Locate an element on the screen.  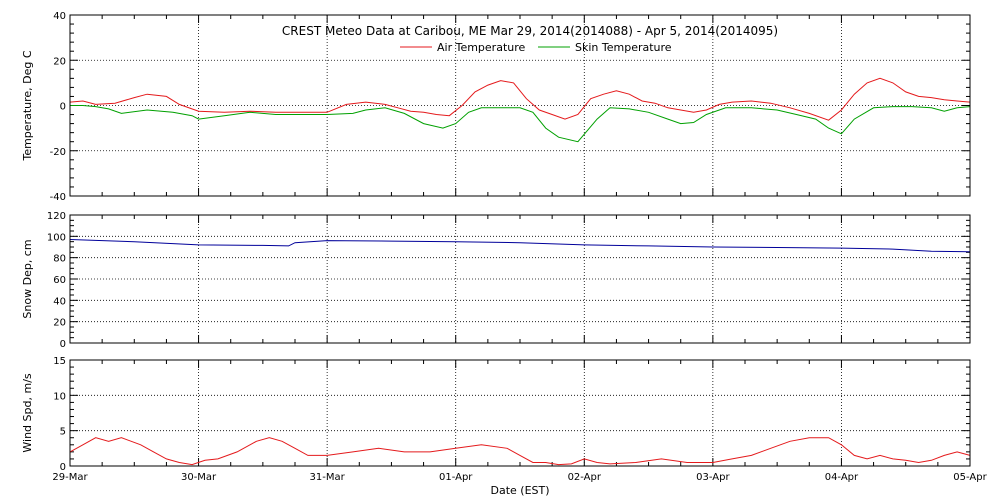
x-tick-label: 03-Apr is located at coordinates (713, 477).